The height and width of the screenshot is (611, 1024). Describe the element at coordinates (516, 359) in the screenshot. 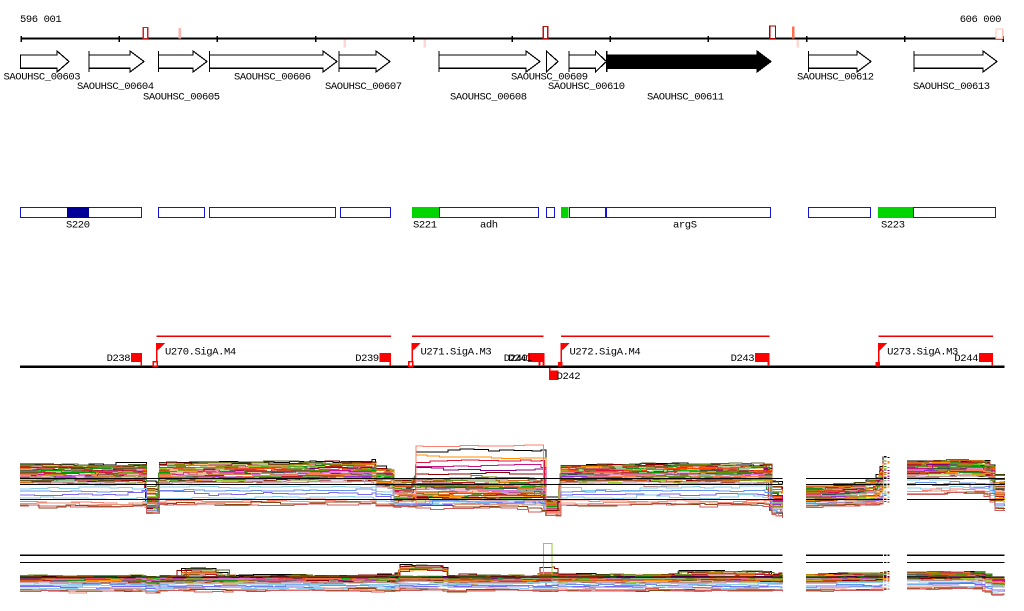

I see `svg-text: D240` at that location.